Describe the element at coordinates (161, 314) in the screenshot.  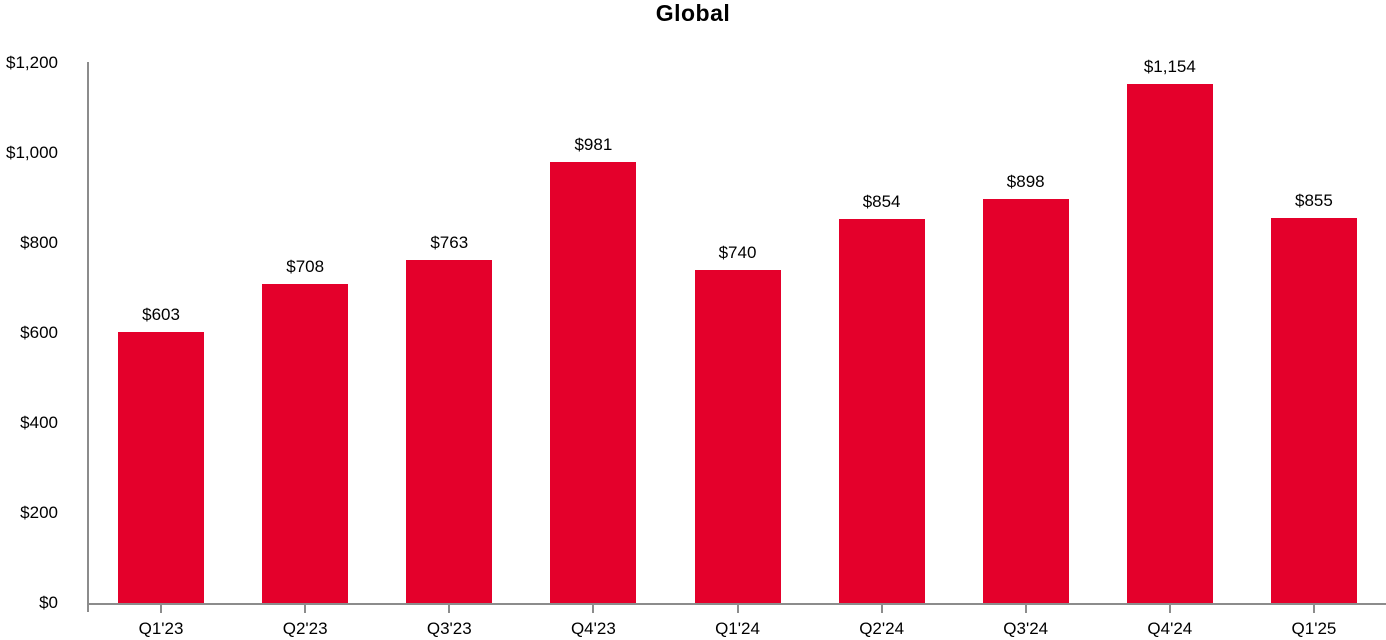
I see `bar-value-label: $603` at that location.